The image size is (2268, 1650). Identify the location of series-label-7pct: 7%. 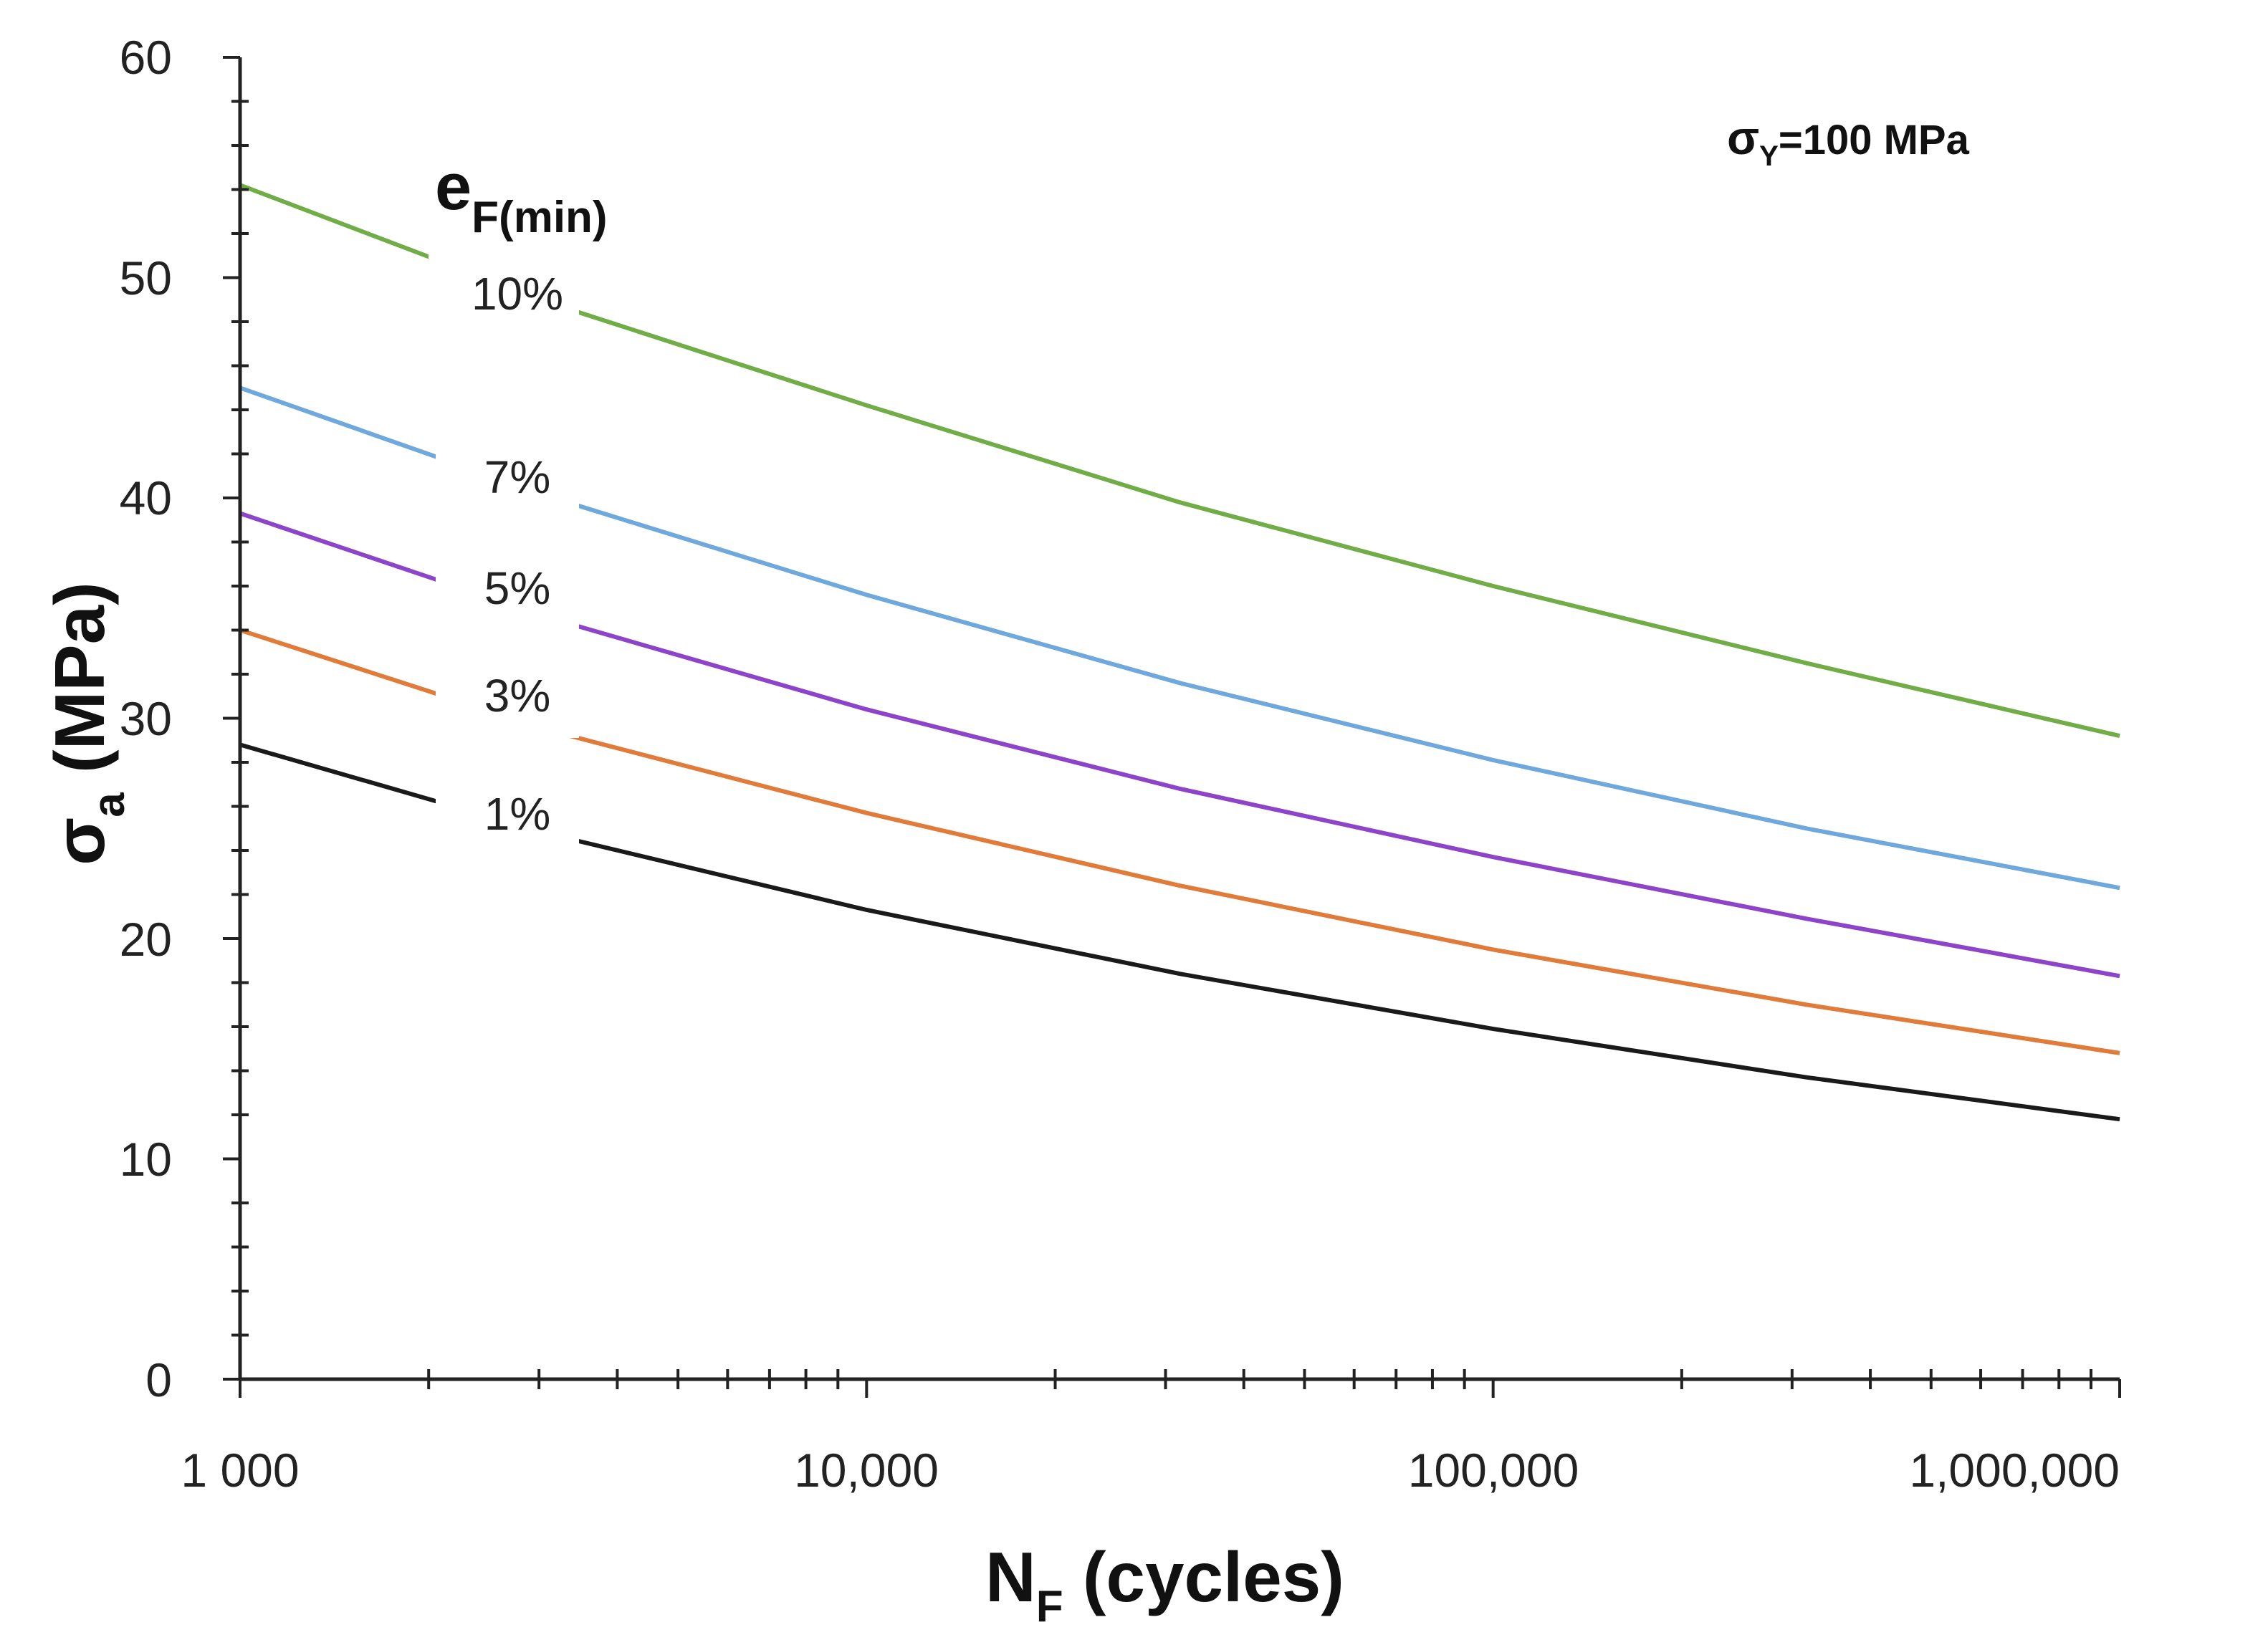
(507, 480).